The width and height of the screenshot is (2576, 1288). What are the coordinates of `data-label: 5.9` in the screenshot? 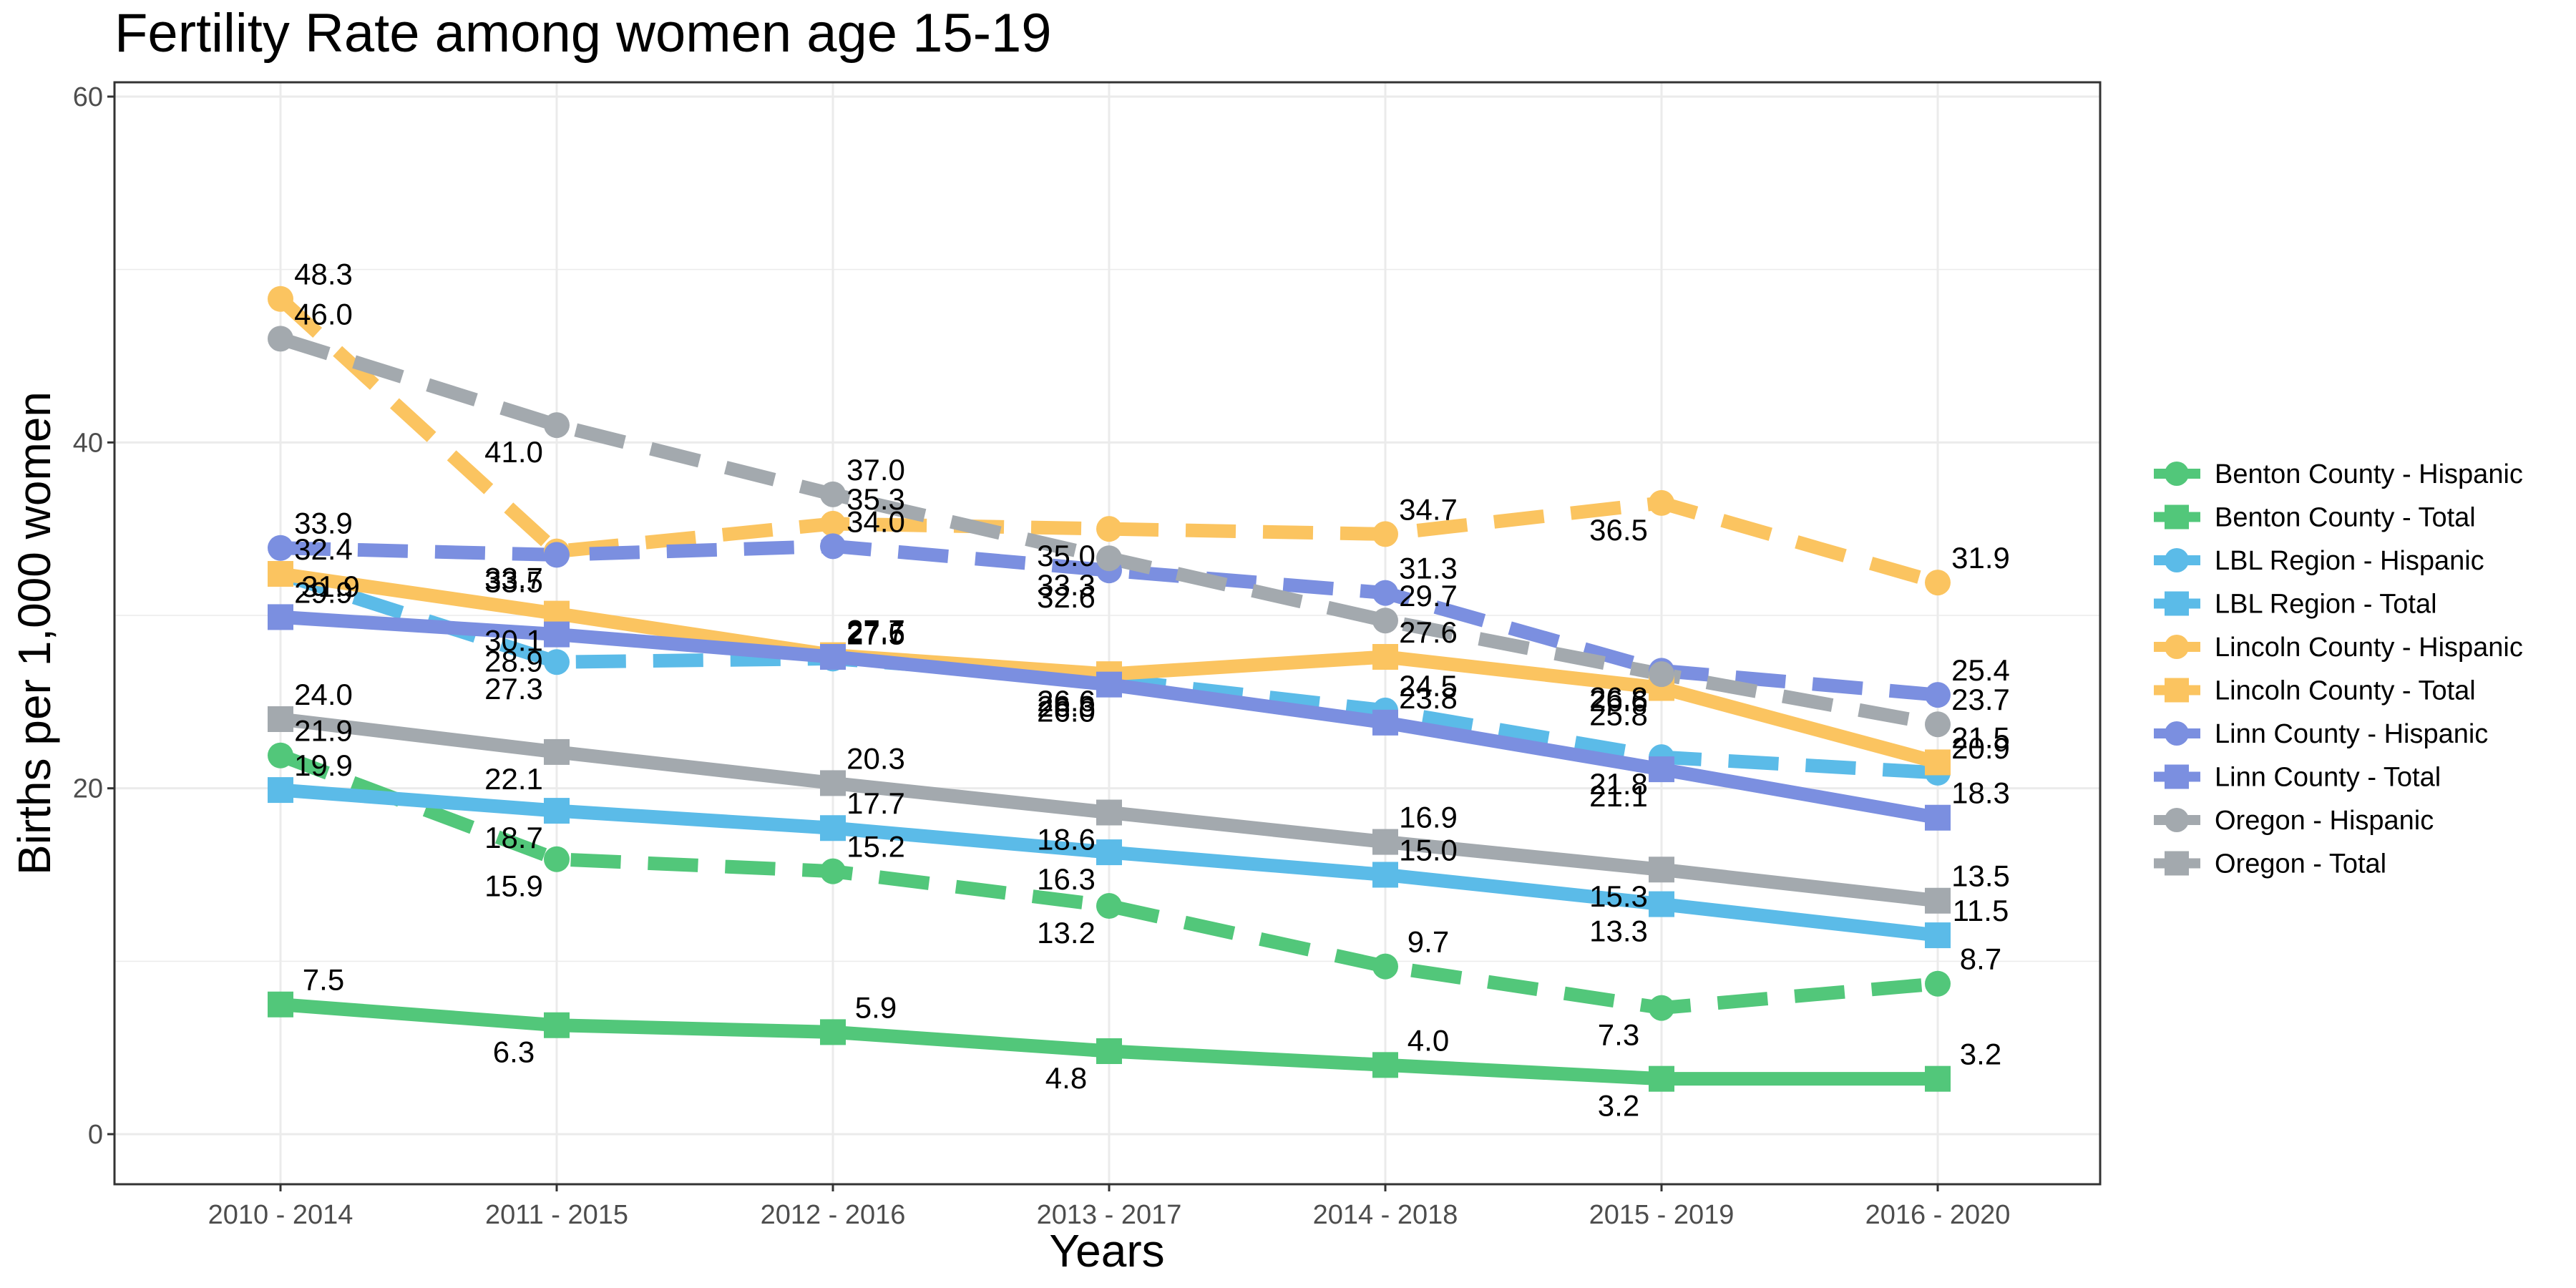 It's located at (876, 1007).